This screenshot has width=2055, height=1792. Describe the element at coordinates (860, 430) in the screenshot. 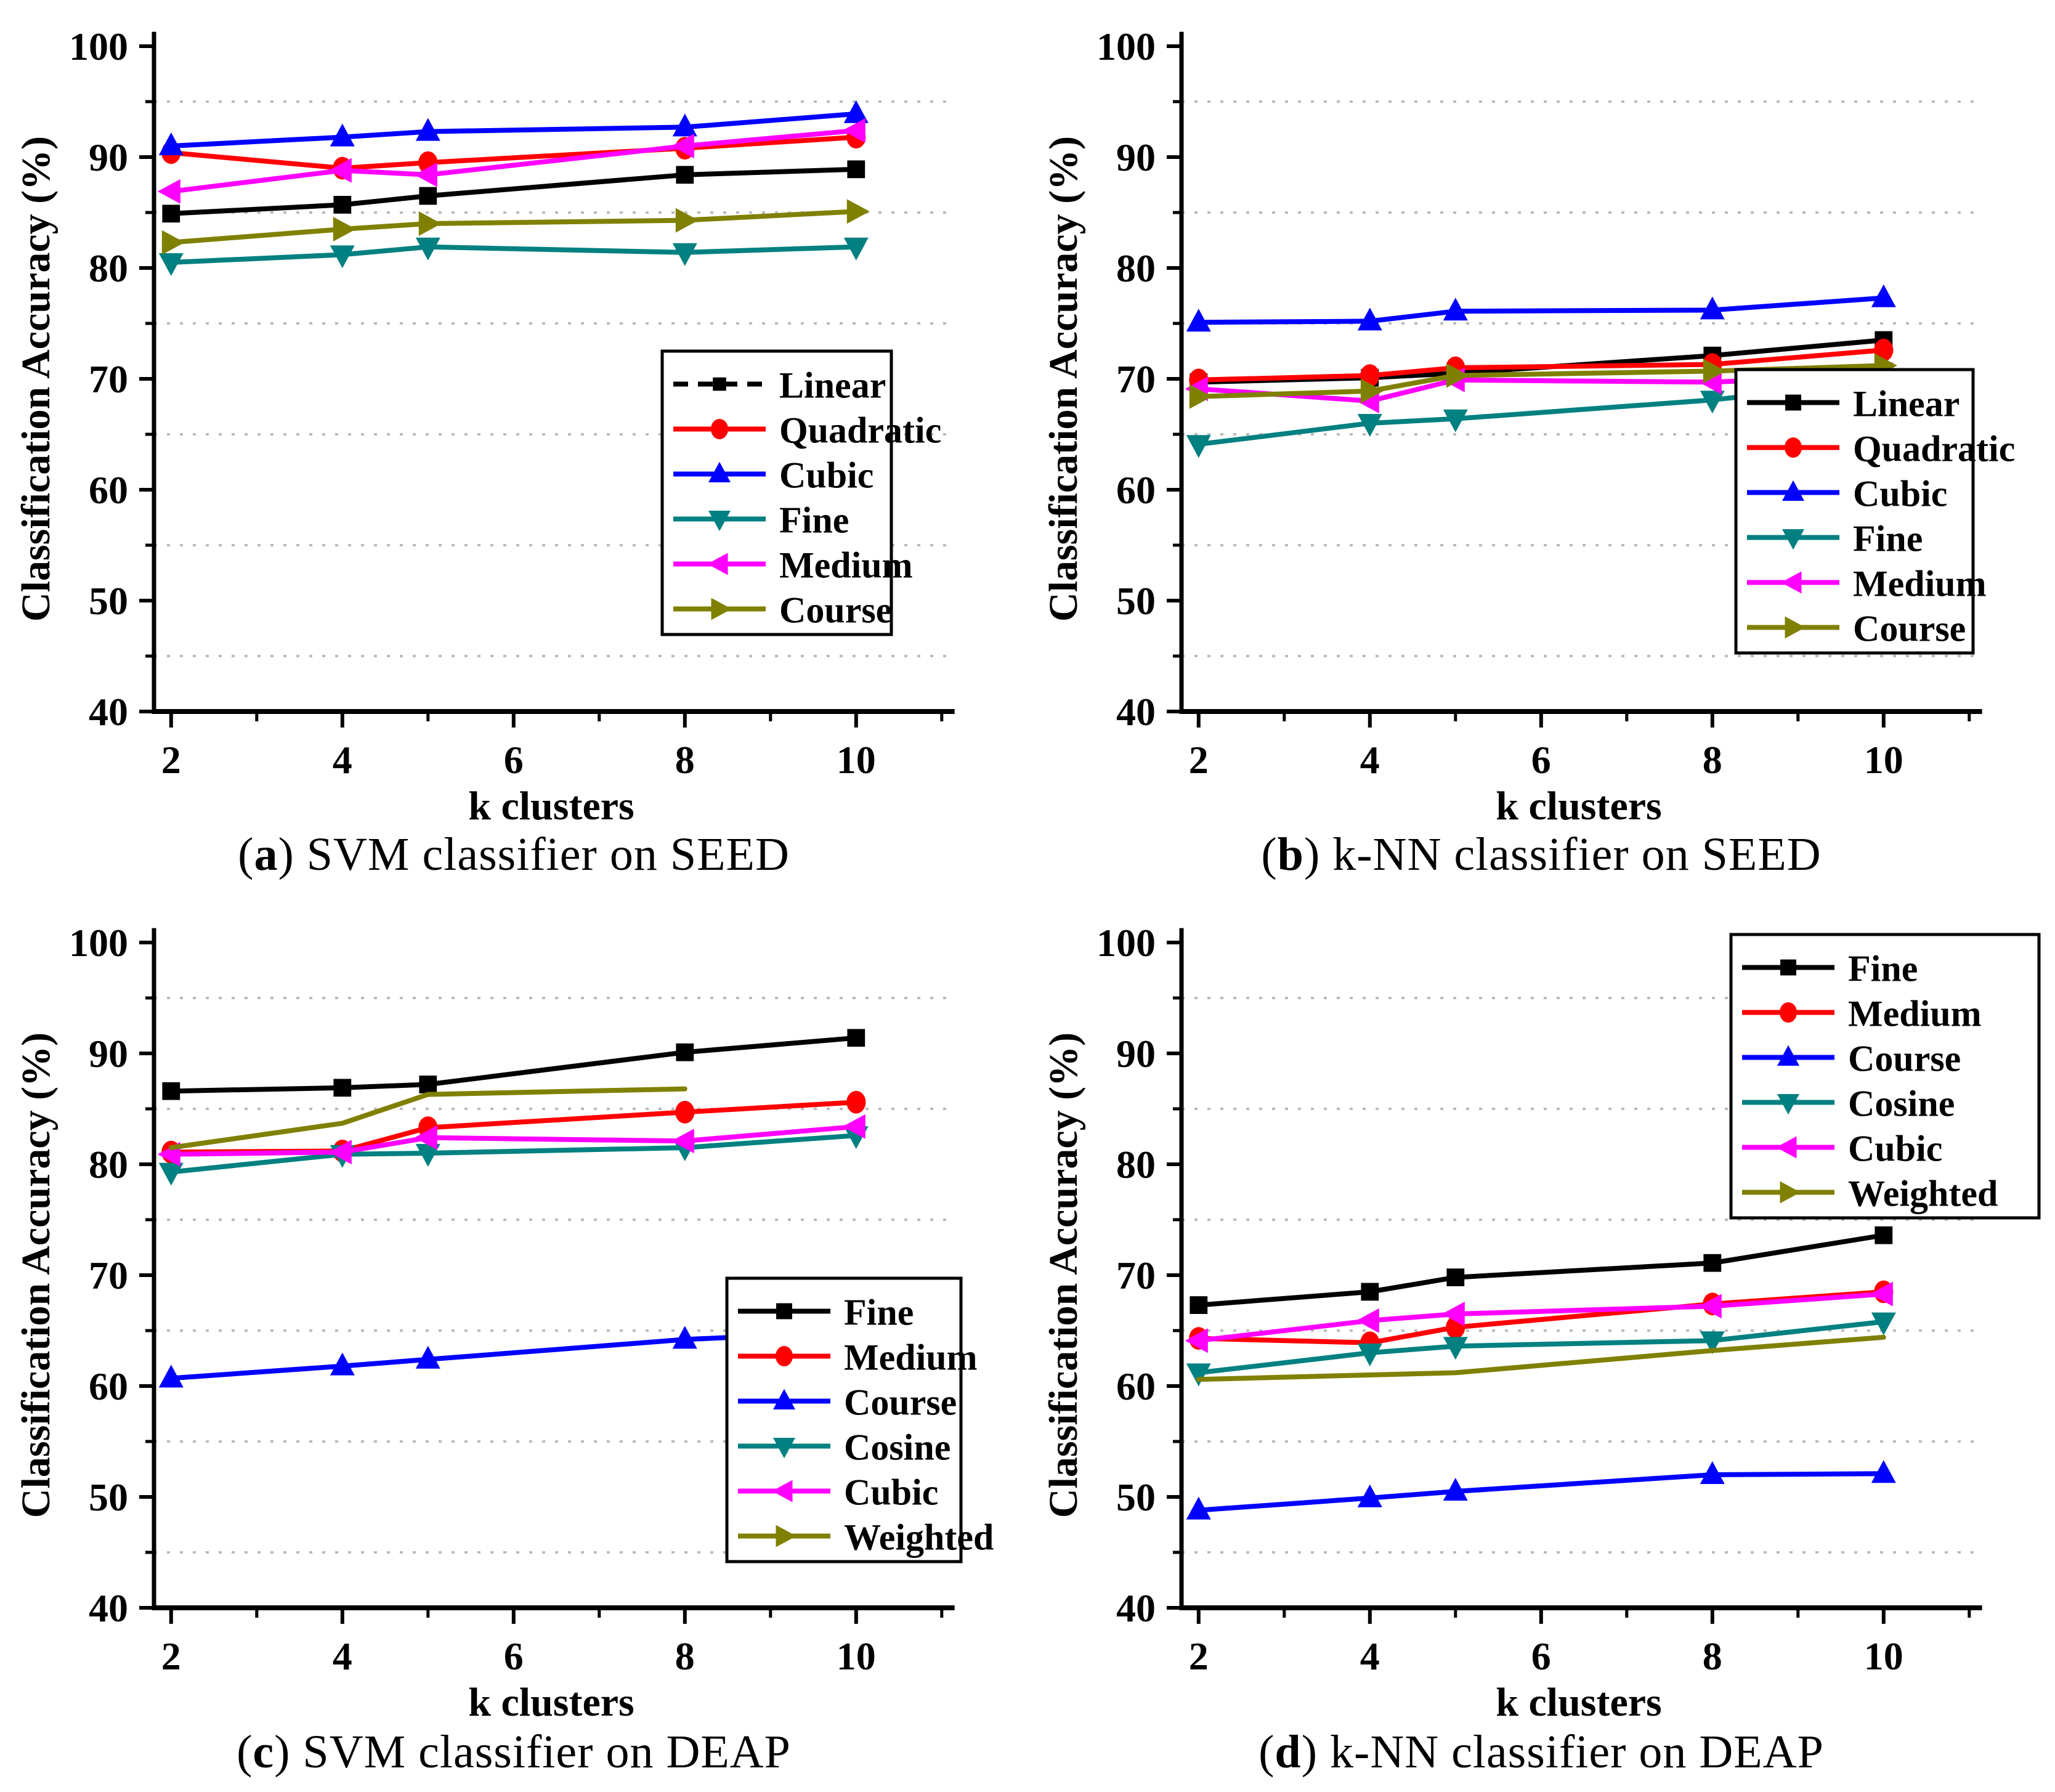

I see `legend-label: Quadratic` at that location.